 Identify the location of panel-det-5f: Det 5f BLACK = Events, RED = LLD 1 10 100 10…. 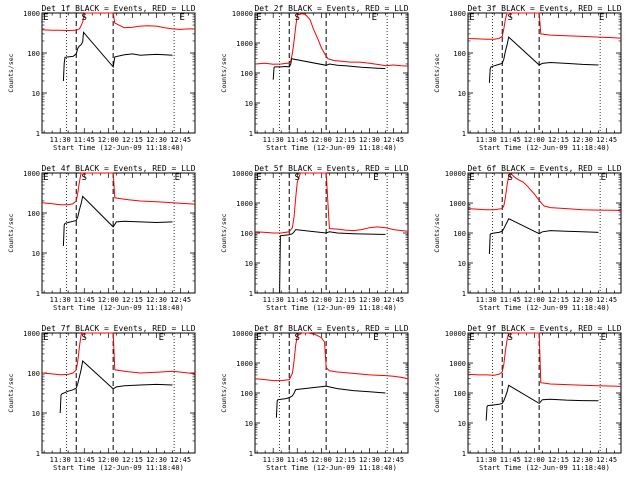
(314, 238).